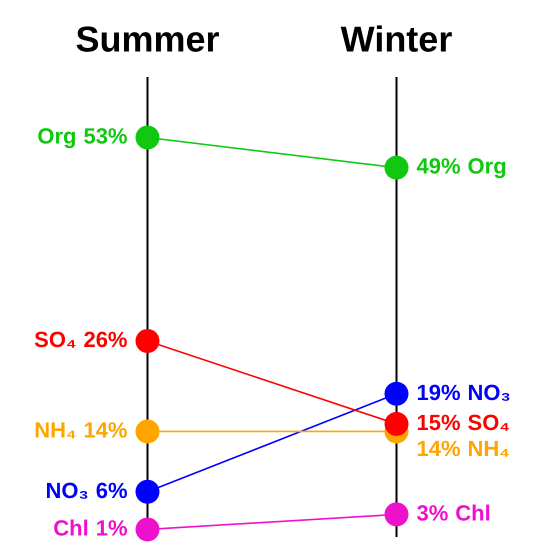 The image size is (533, 551). What do you see at coordinates (396, 39) in the screenshot?
I see `x-tick-label: Winter` at bounding box center [396, 39].